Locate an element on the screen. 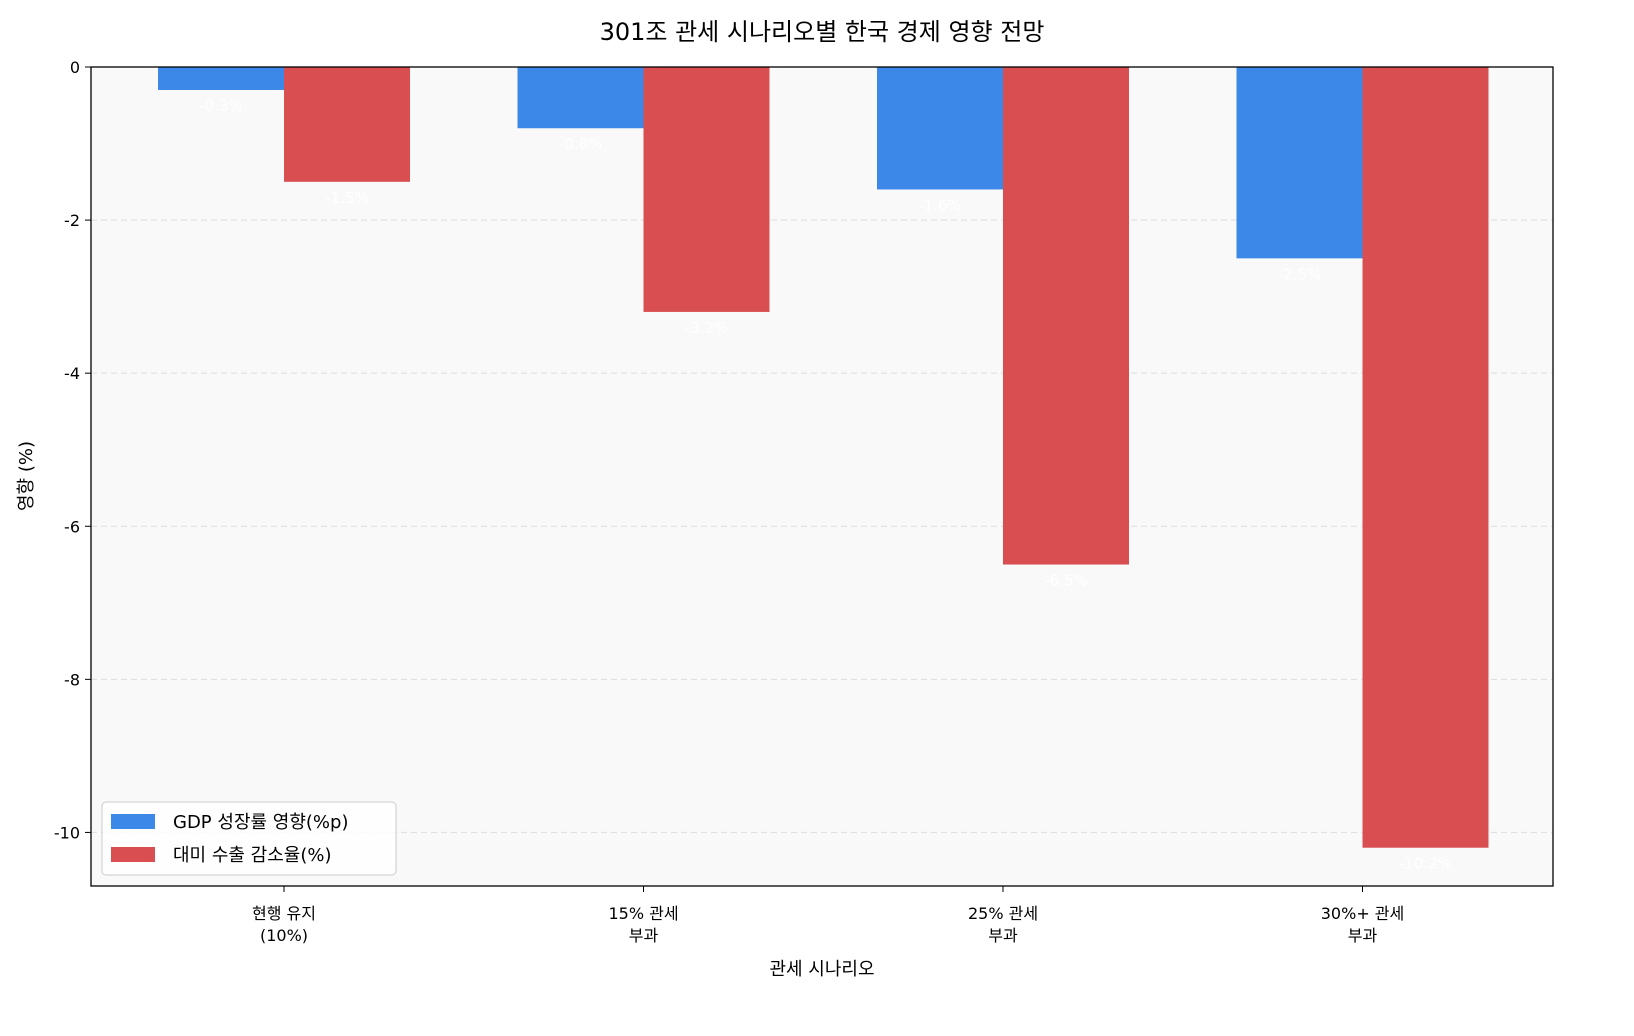  legend-label-gdp: GDP 성장률 영향(%p) is located at coordinates (260, 822).